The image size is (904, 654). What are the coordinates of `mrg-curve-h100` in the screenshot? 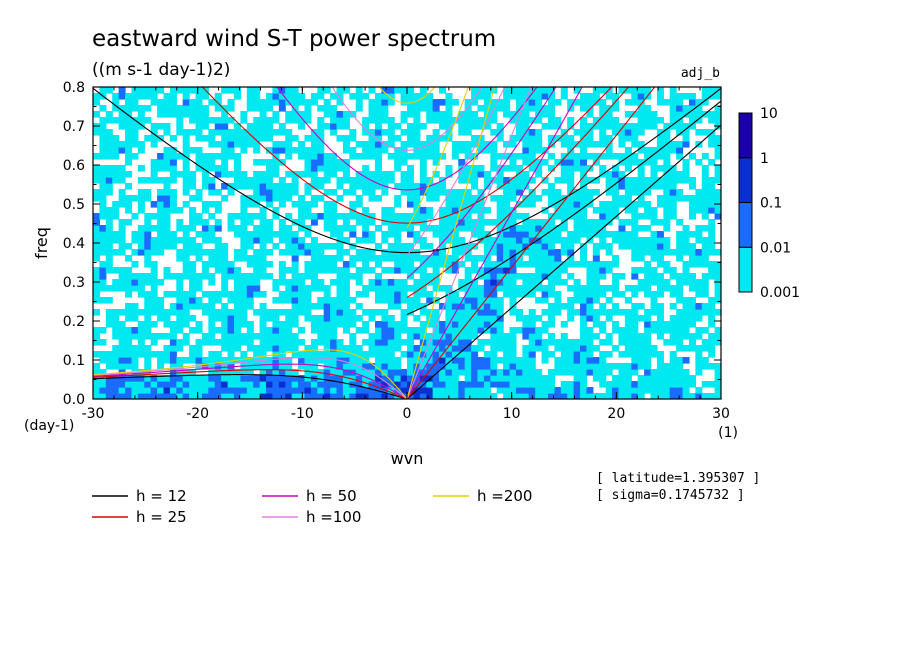 It's located at (456, 171).